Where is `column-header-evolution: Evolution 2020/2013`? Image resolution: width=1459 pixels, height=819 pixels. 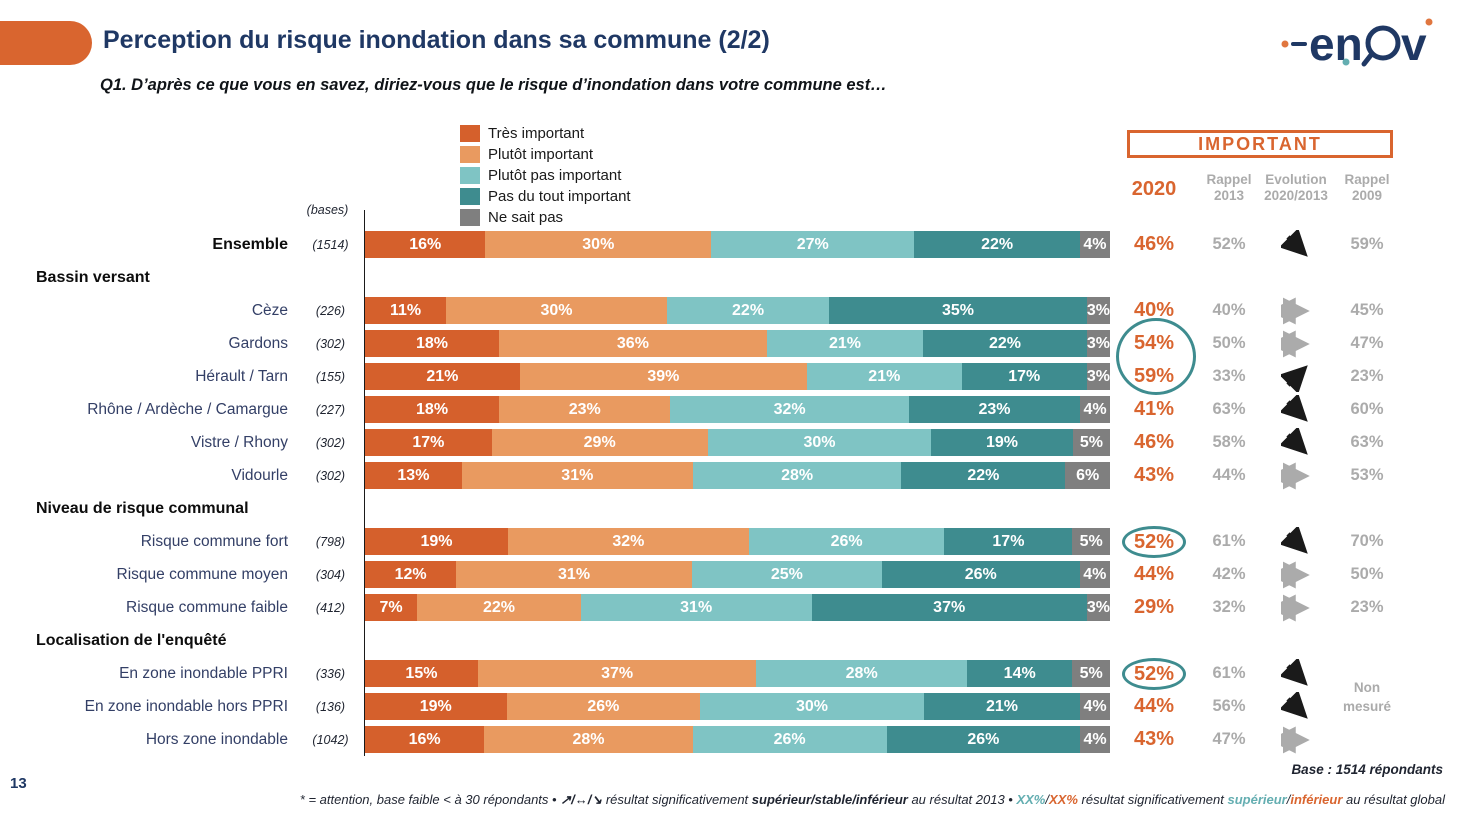 column-header-evolution: Evolution 2020/2013 is located at coordinates (1296, 187).